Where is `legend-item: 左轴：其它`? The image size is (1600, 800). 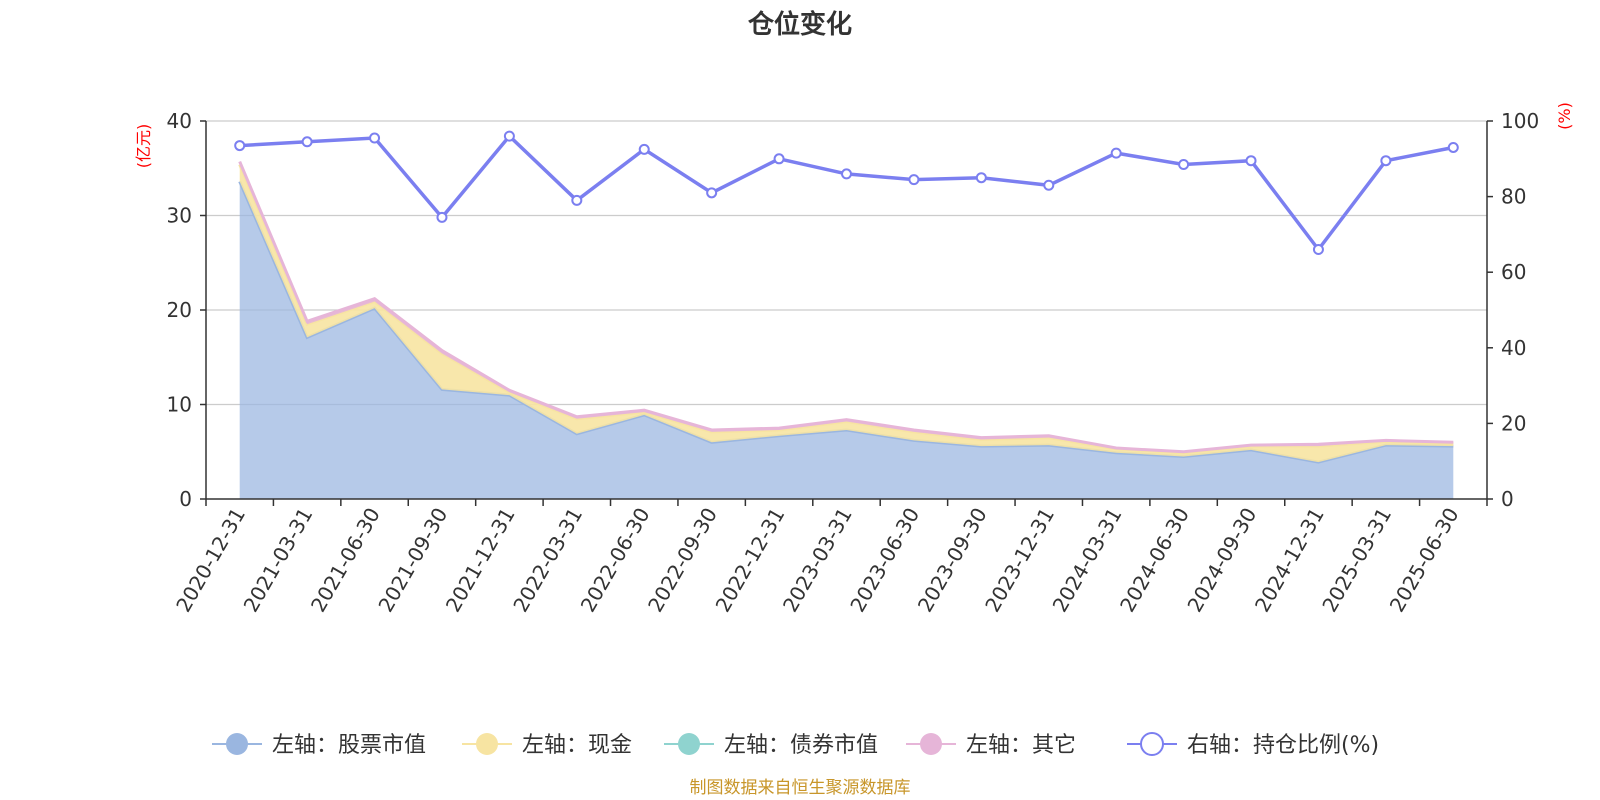 legend-item: 左轴：其它 is located at coordinates (991, 745).